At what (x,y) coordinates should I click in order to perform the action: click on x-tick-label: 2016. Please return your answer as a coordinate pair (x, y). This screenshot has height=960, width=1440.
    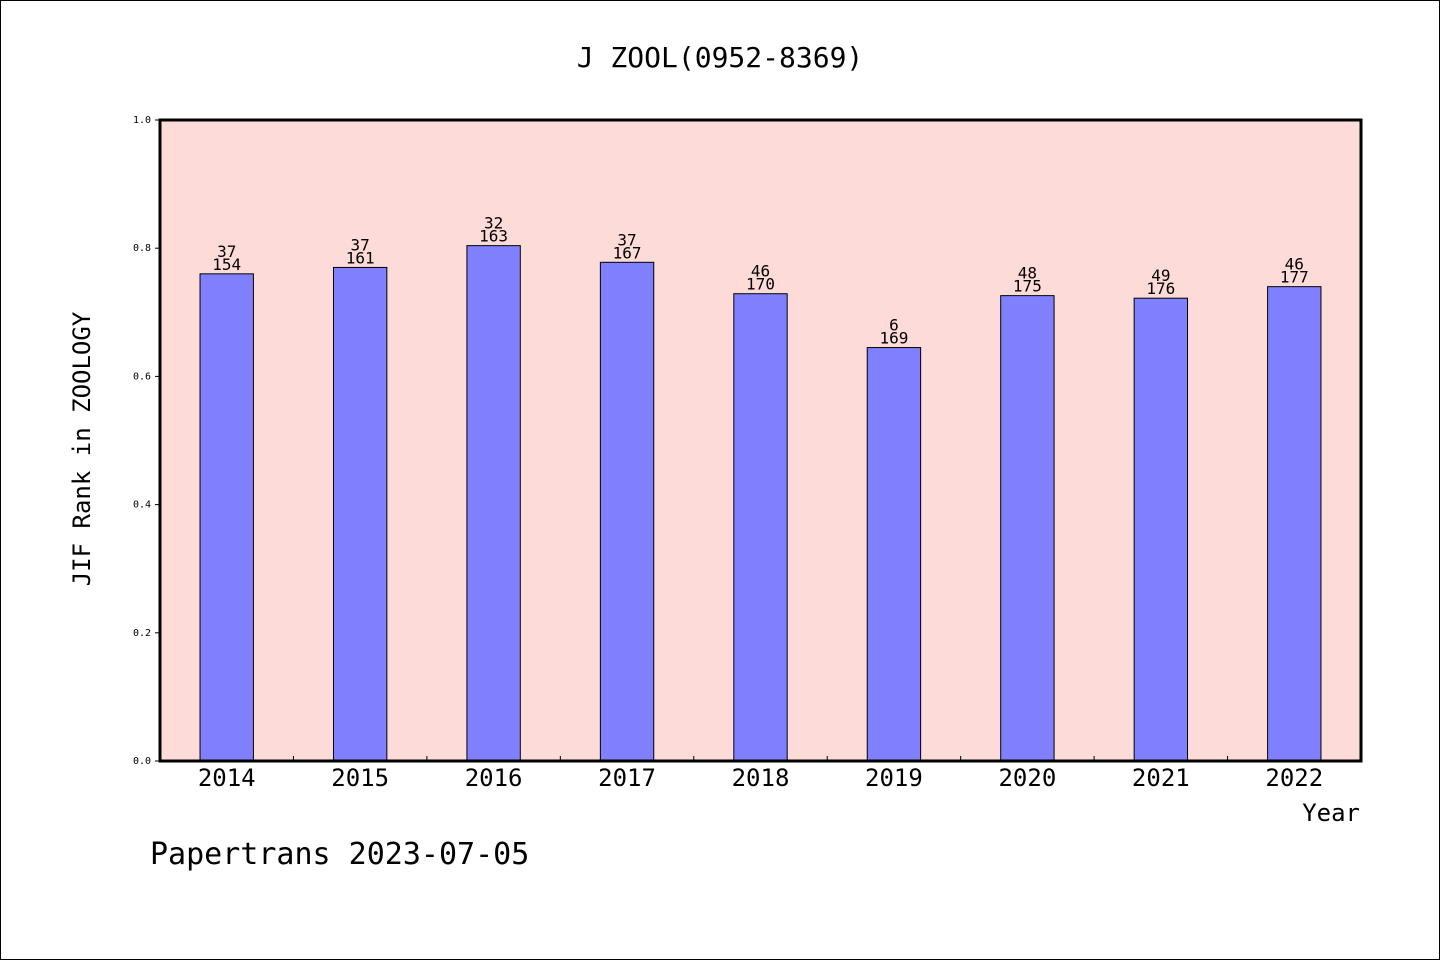
    Looking at the image, I should click on (494, 778).